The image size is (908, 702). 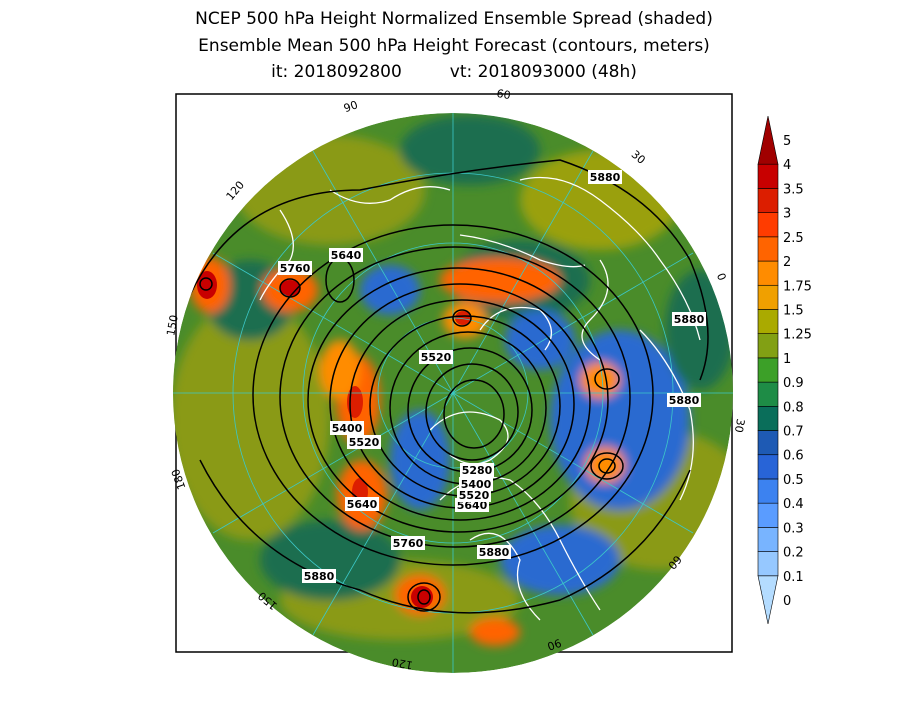 What do you see at coordinates (739, 426) in the screenshot?
I see `lon-label: 30` at bounding box center [739, 426].